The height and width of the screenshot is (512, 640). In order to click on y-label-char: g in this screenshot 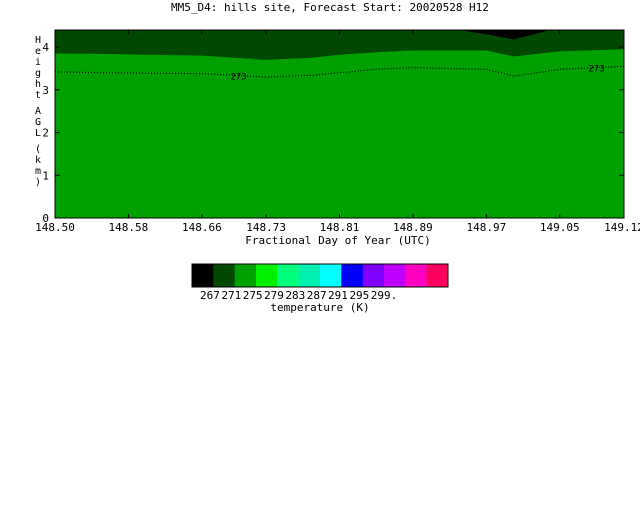, I will do `click(38, 73)`.